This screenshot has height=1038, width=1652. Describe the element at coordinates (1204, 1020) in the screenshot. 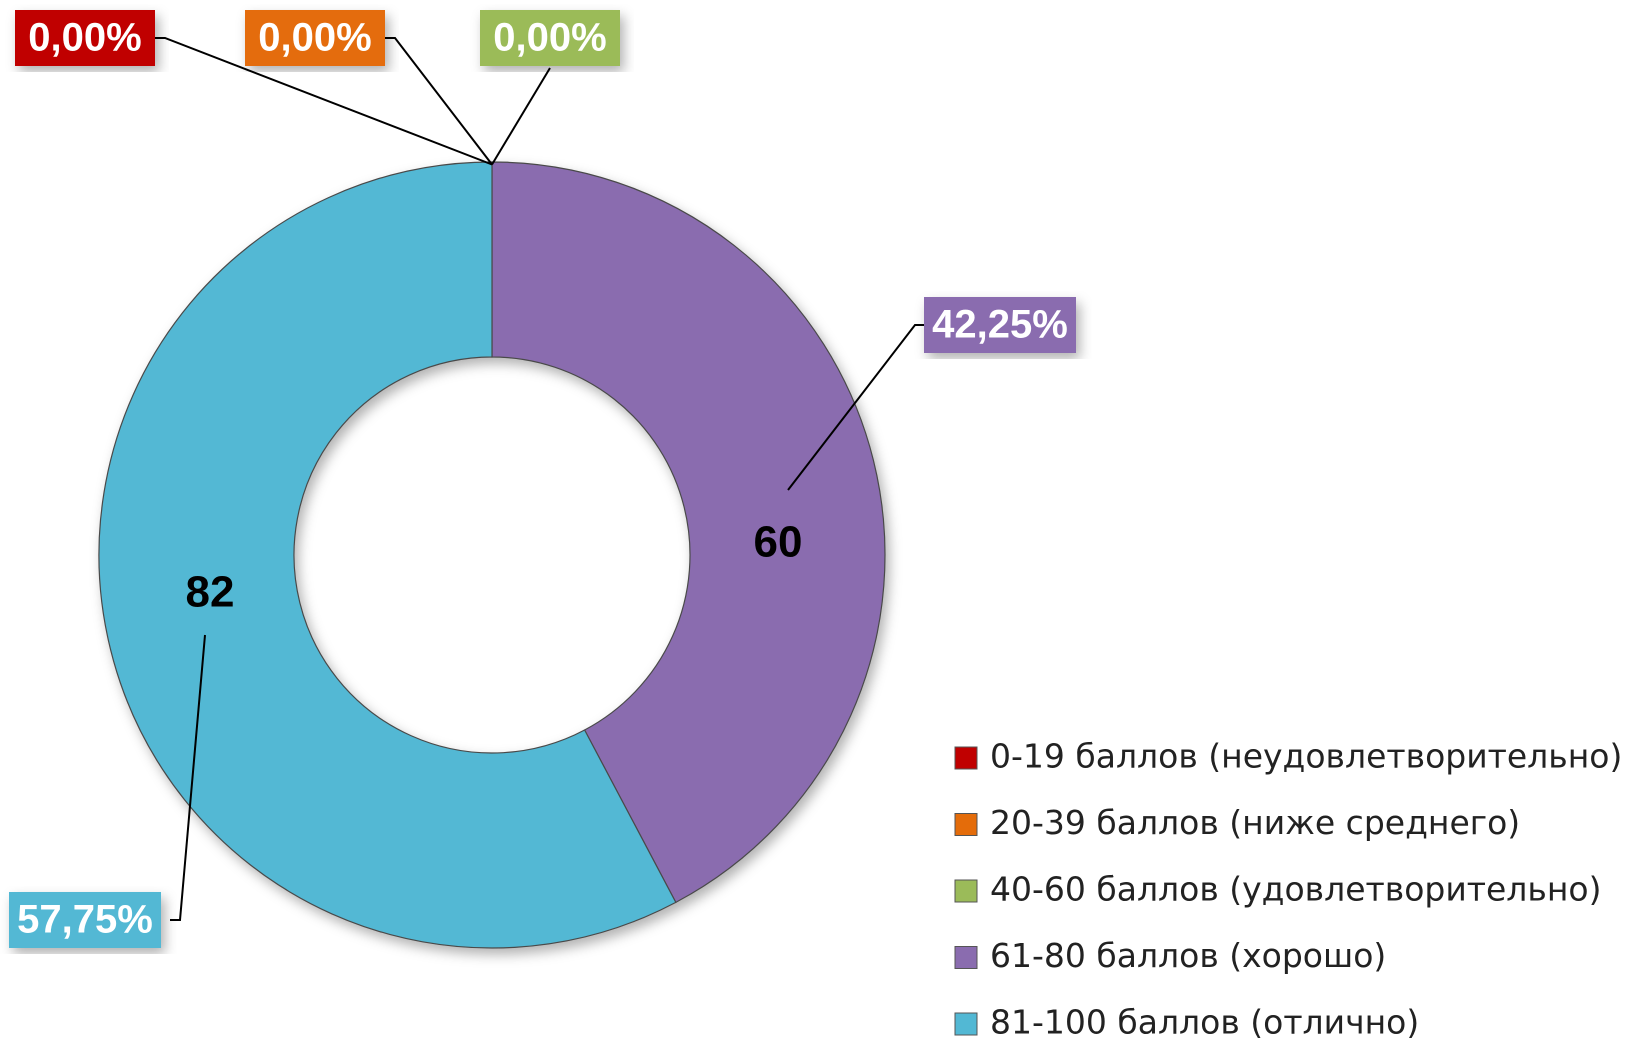

I see `legend-label: 81-100 баллов (отлично)` at that location.